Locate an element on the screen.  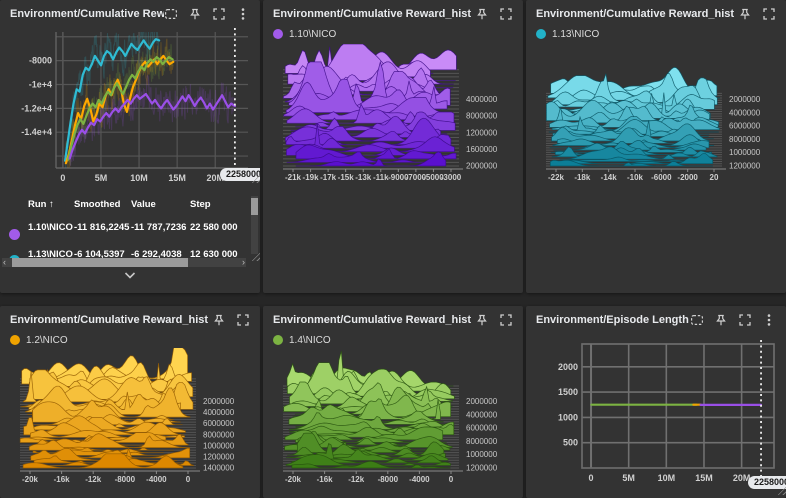
raw-value: -6 292,4038 is located at coordinates (156, 254).